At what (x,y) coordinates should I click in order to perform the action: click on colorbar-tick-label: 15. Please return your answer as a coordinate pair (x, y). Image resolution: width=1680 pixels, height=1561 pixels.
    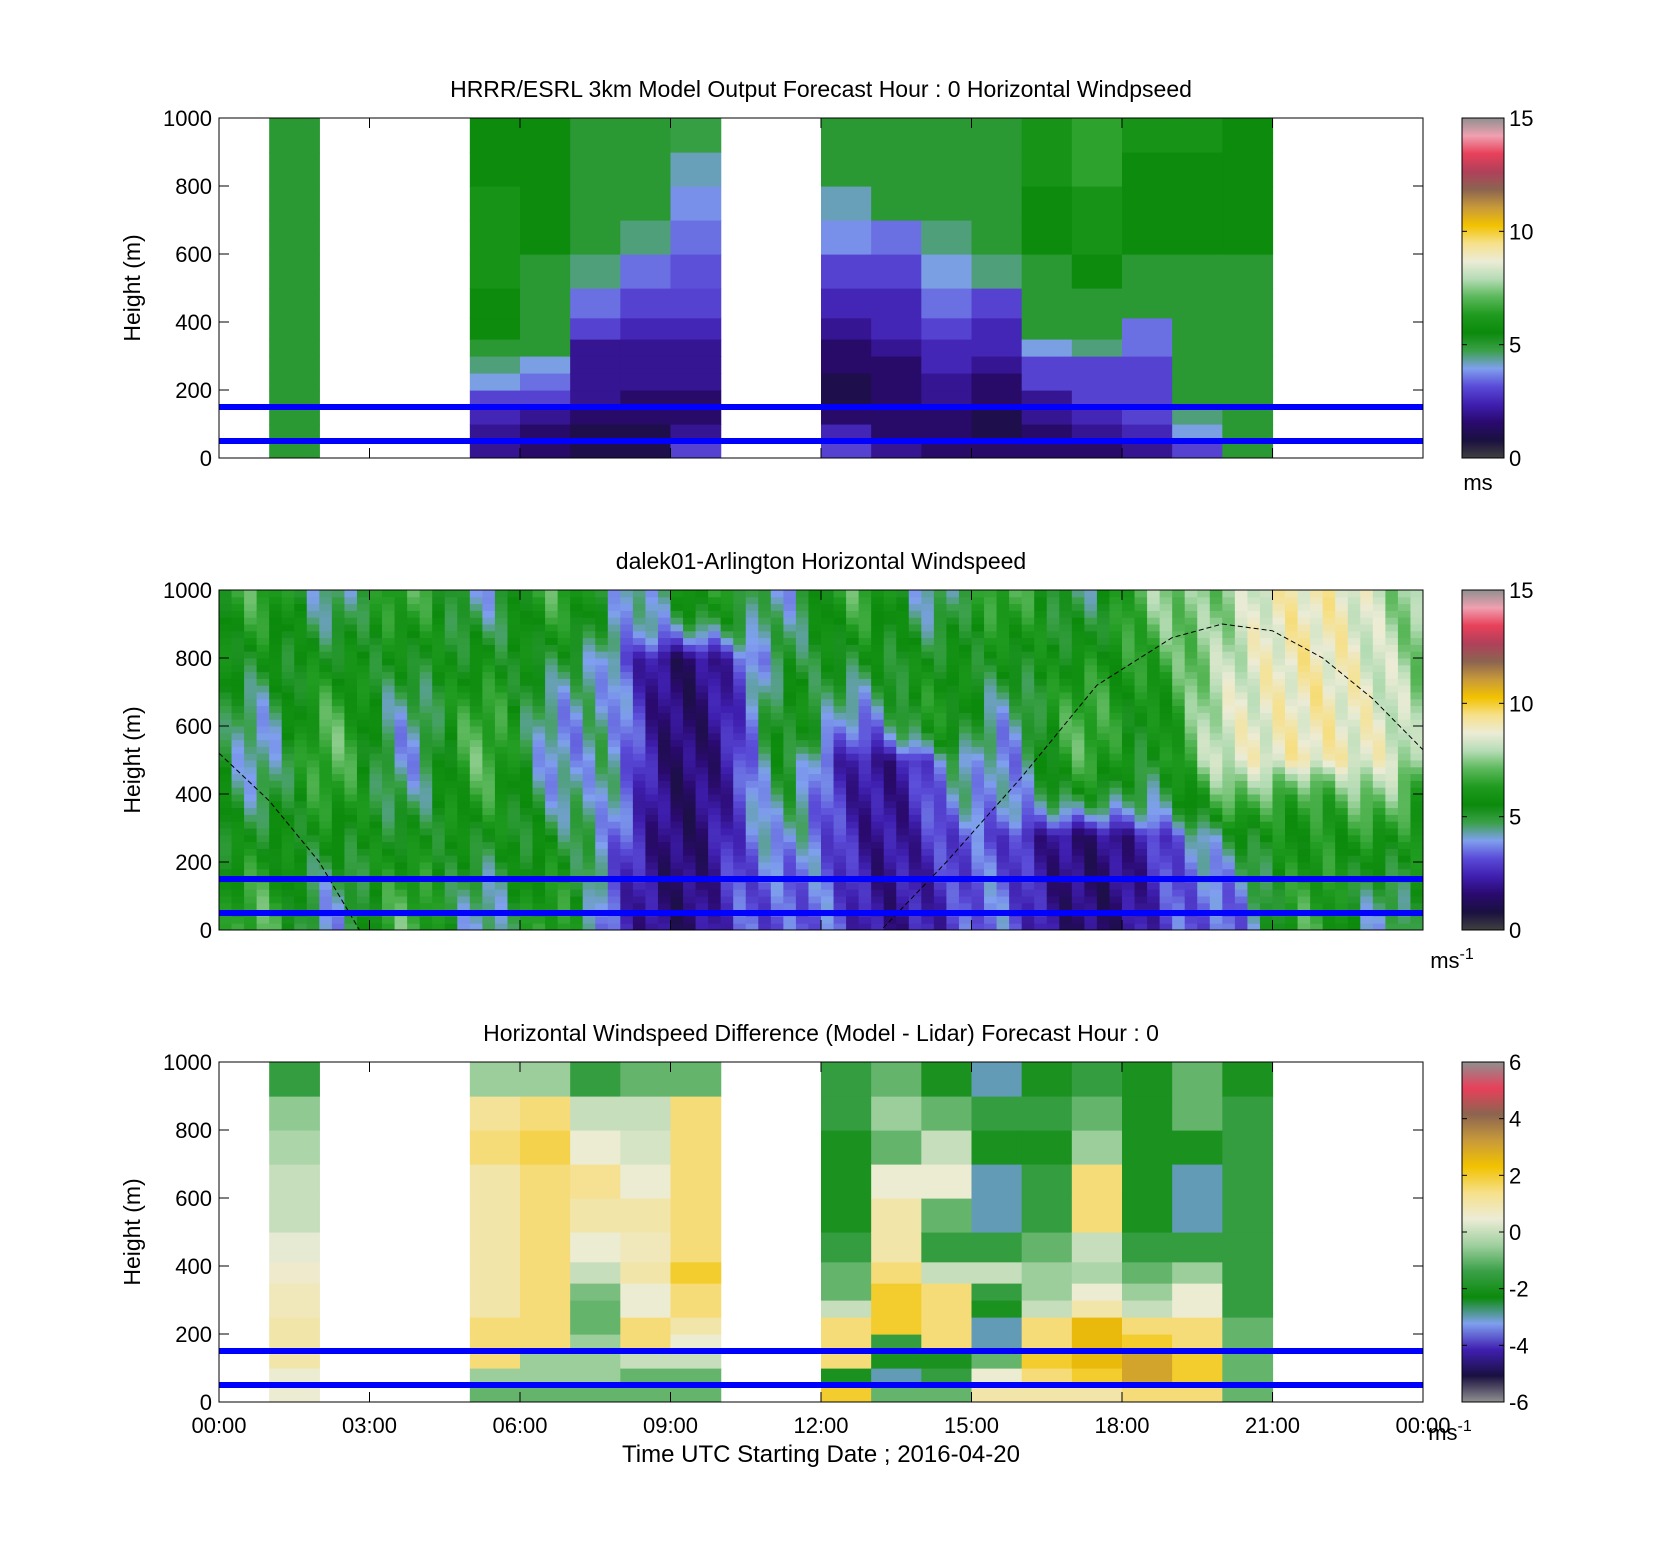
    Looking at the image, I should click on (1521, 118).